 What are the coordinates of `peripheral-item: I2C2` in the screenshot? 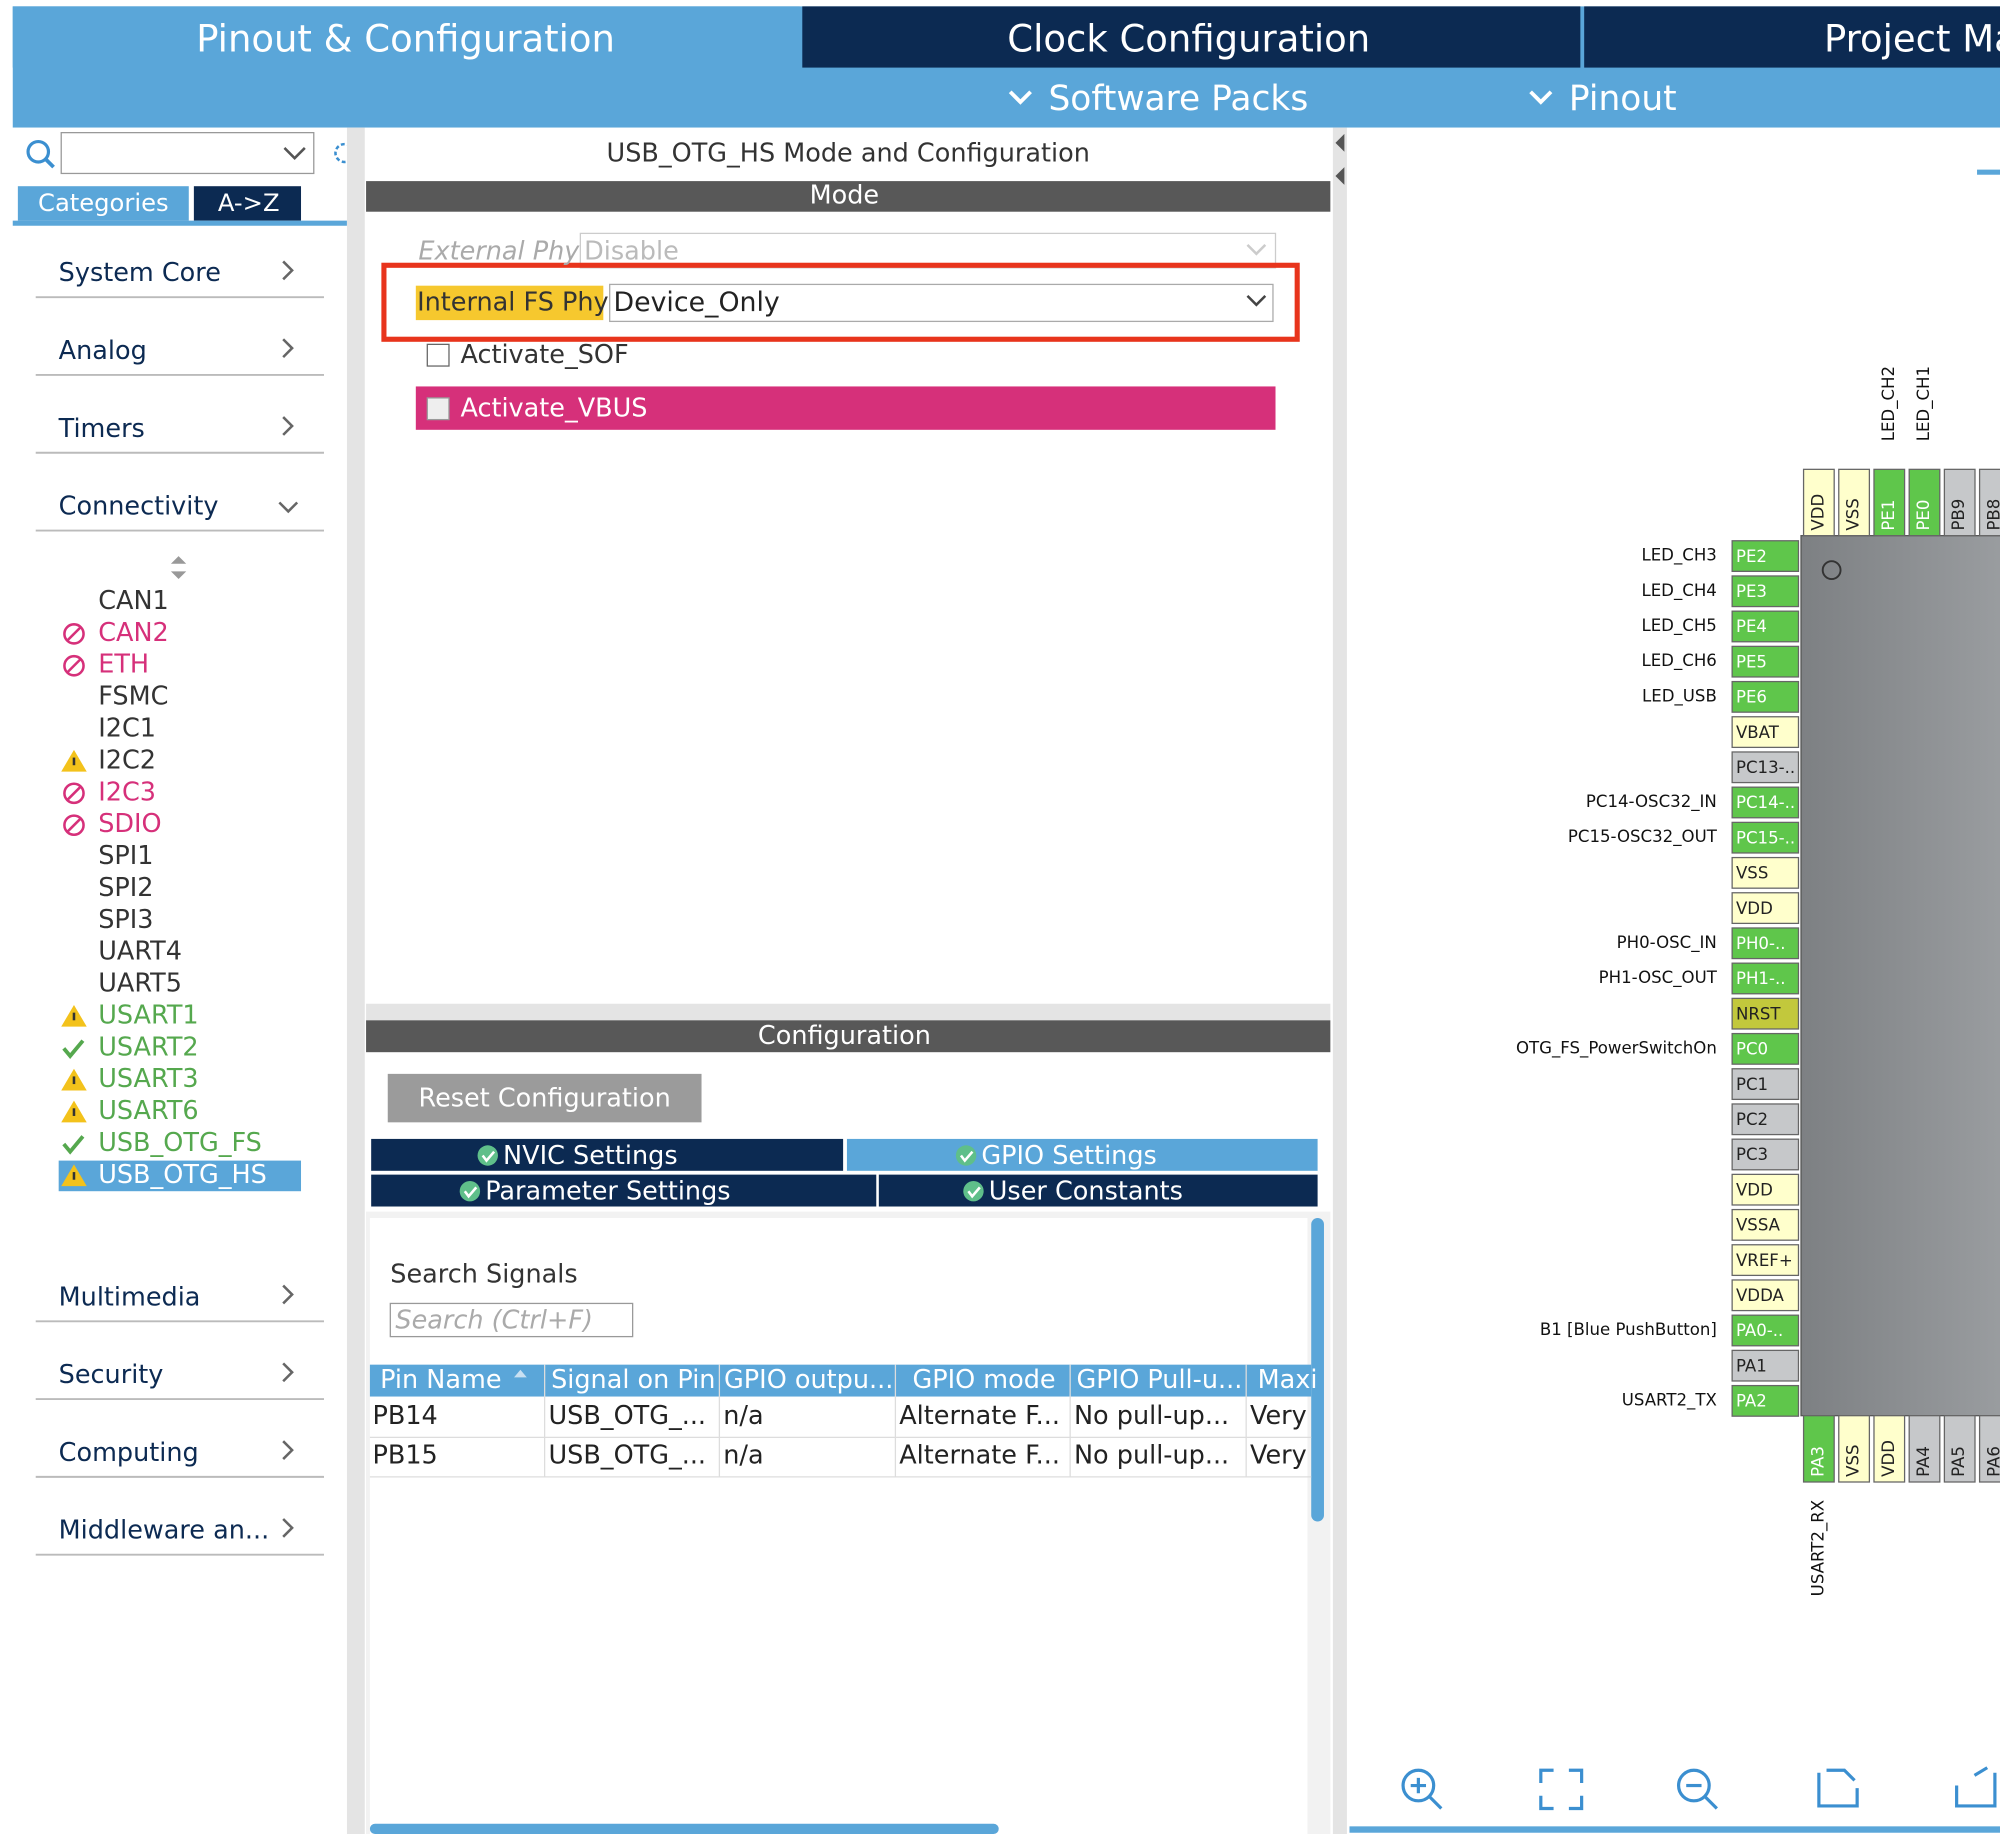 It's located at (127, 760).